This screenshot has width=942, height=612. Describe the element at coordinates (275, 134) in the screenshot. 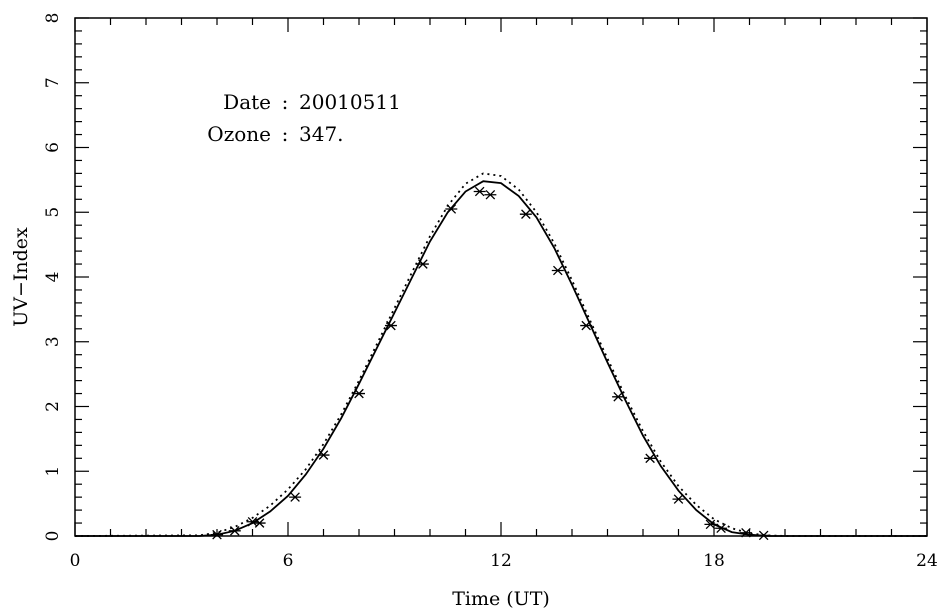

I see `annotation-ozone: Ozone : 347.` at that location.